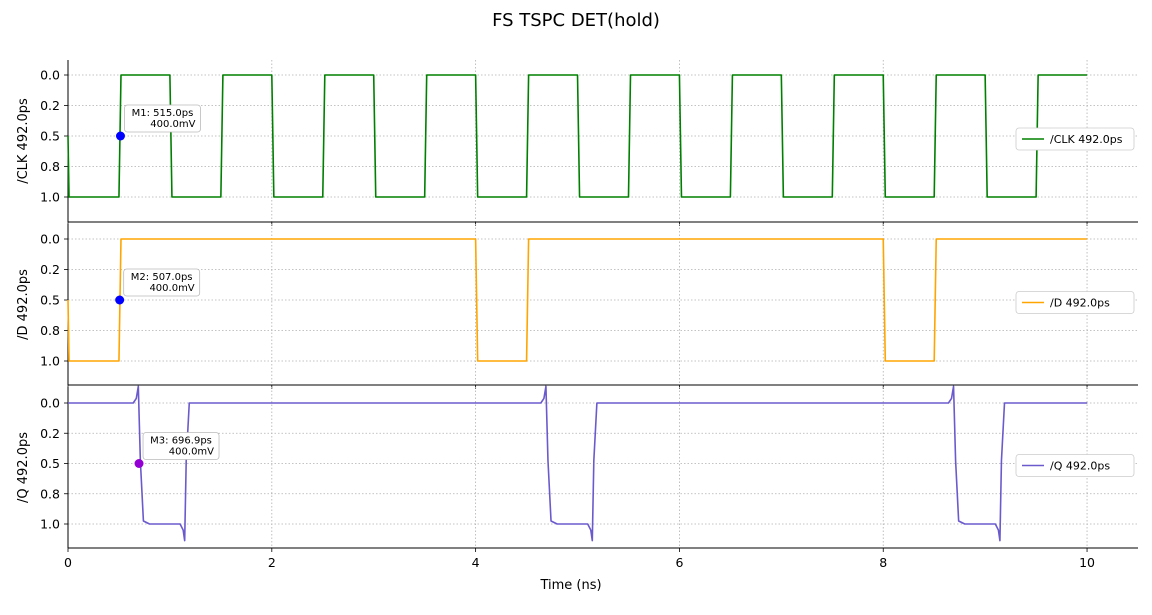 The width and height of the screenshot is (1152, 615). What do you see at coordinates (1080, 303) in the screenshot?
I see `legend-label: /D 492.0ps` at bounding box center [1080, 303].